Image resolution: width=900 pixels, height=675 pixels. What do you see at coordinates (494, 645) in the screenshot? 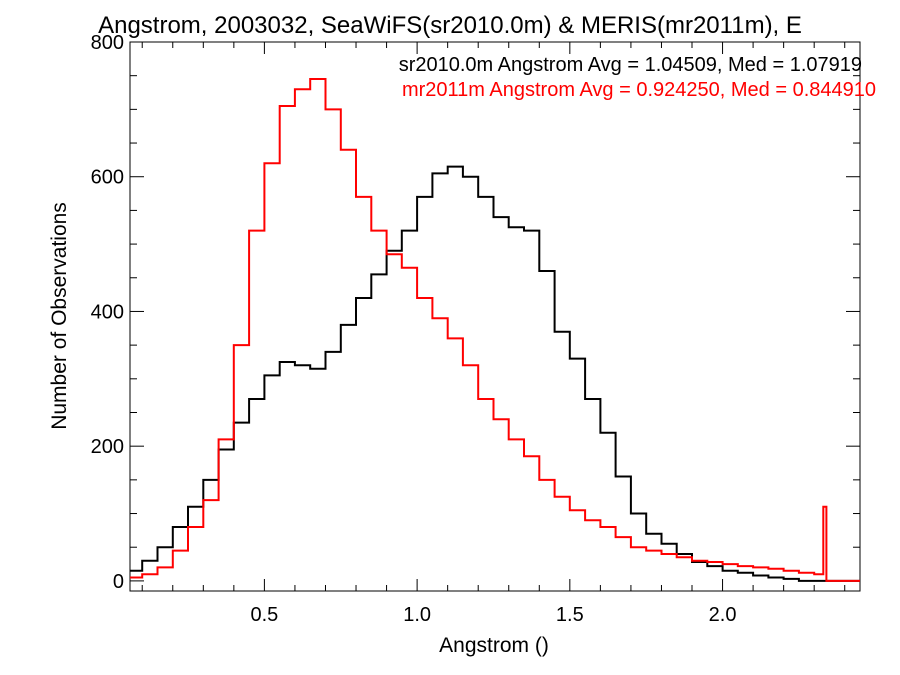
I see `x-axis-label: Angstrom ()` at bounding box center [494, 645].